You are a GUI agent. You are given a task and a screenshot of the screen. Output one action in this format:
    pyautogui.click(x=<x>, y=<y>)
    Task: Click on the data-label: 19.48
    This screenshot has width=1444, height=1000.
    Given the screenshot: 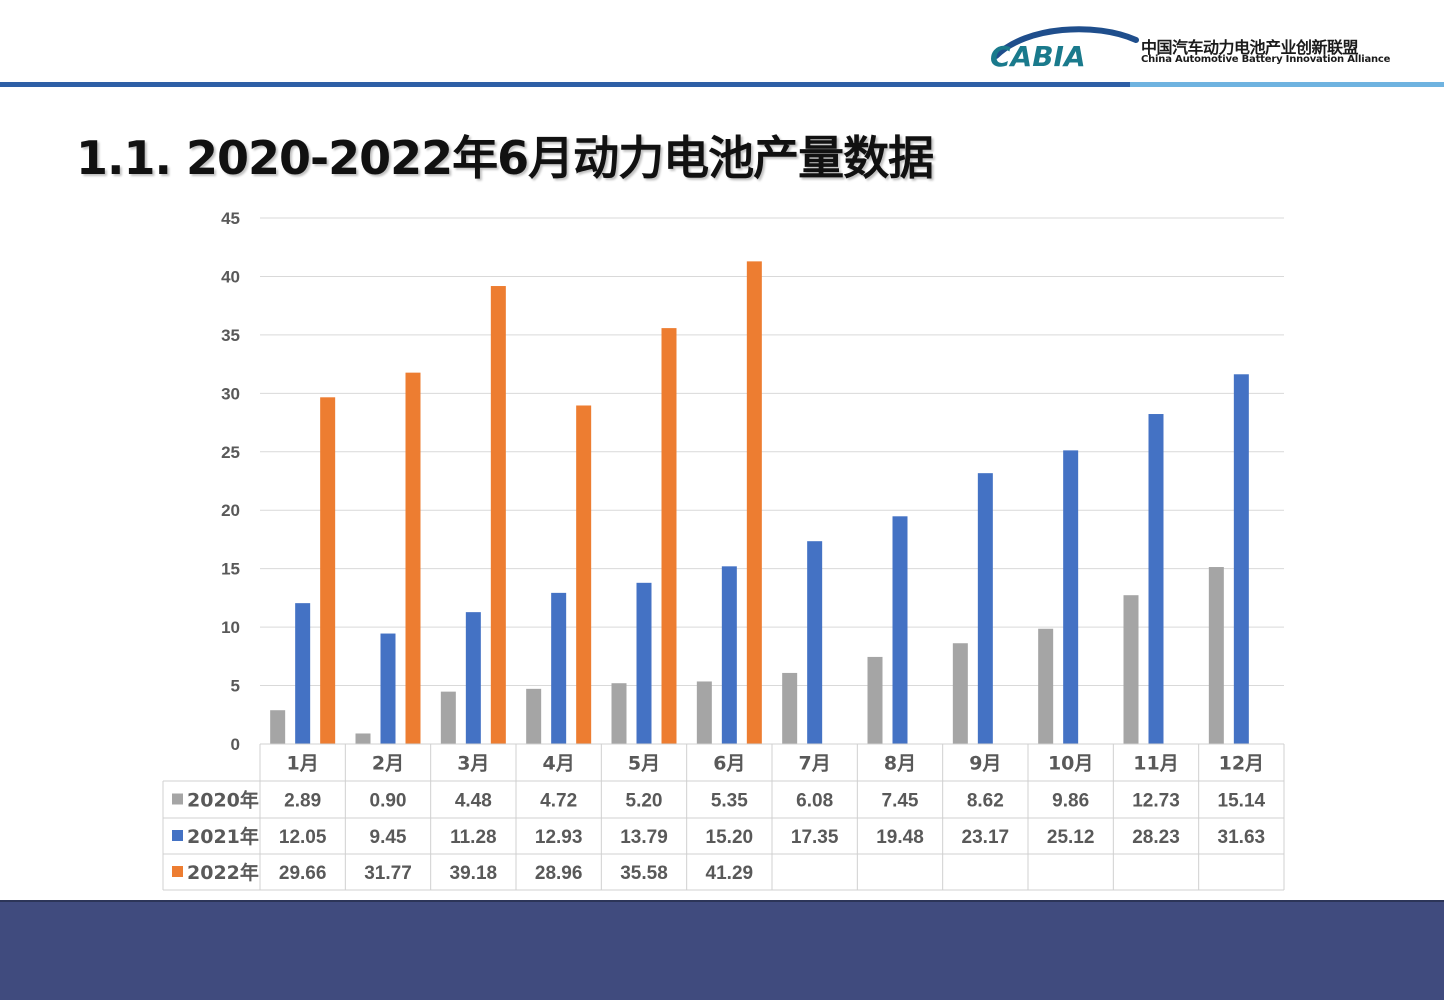 What is the action you would take?
    pyautogui.click(x=900, y=837)
    